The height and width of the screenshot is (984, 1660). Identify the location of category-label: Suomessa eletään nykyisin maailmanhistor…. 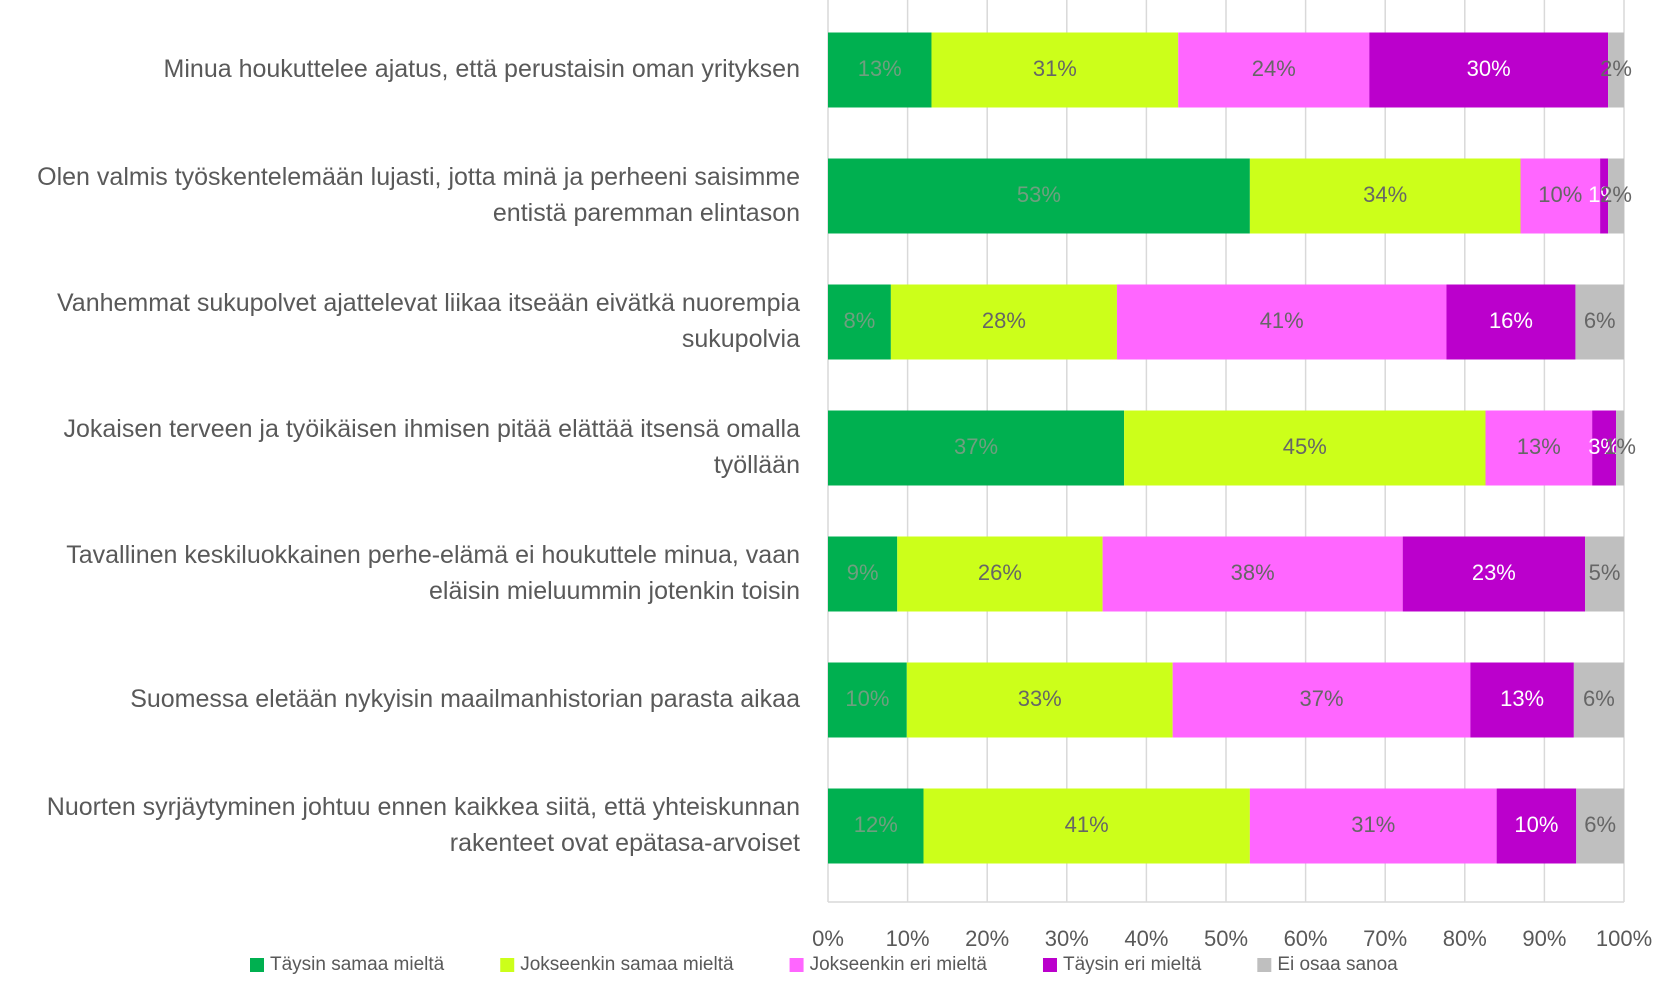
(465, 699).